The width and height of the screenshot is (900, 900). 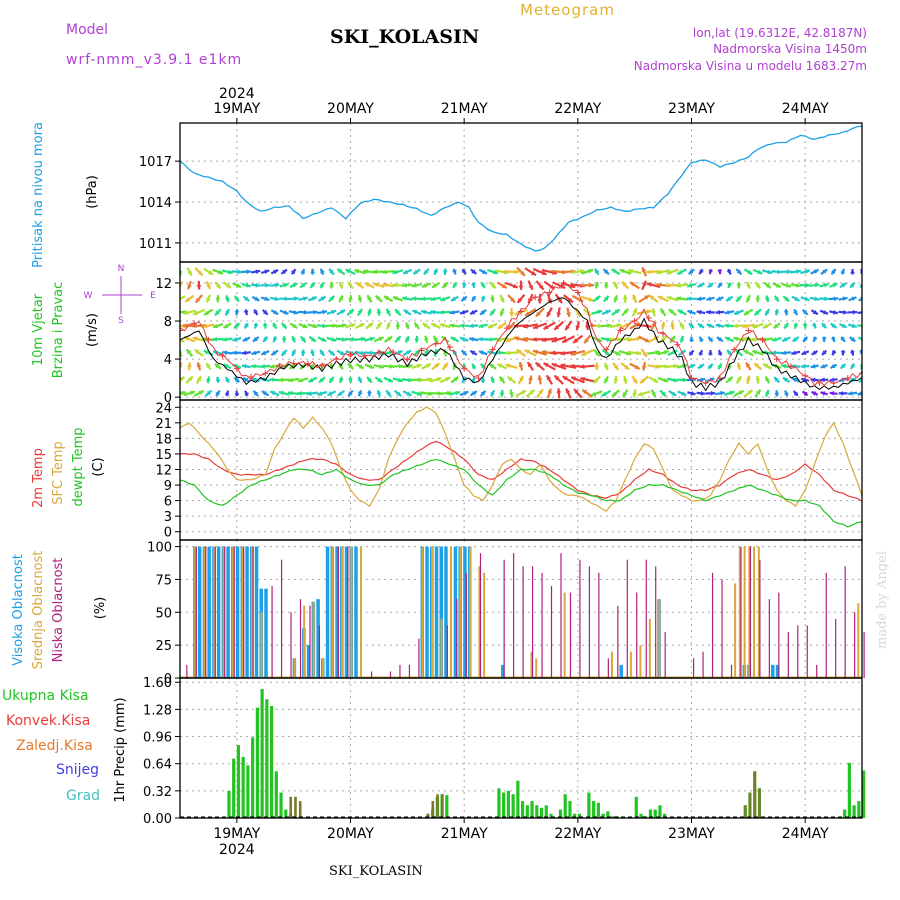 I want to click on cloud-ylabel-mid: Srednja Oblacnost, so click(x=38, y=610).